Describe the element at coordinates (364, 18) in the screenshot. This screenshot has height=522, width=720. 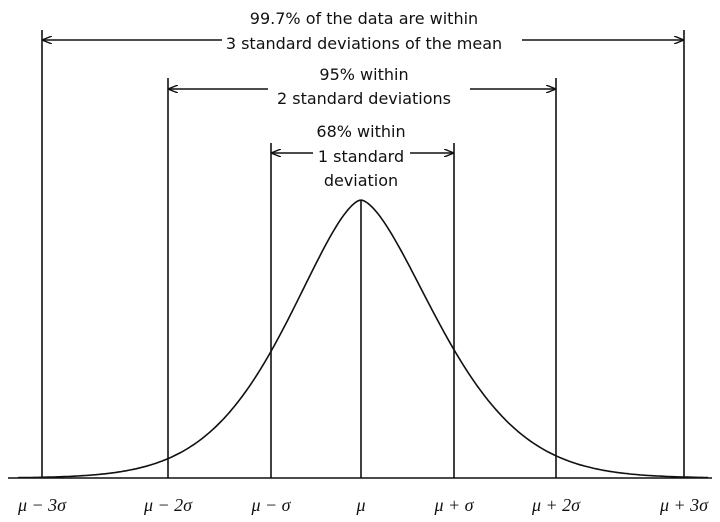
I see `annotation: 99.7% of the data are within` at that location.